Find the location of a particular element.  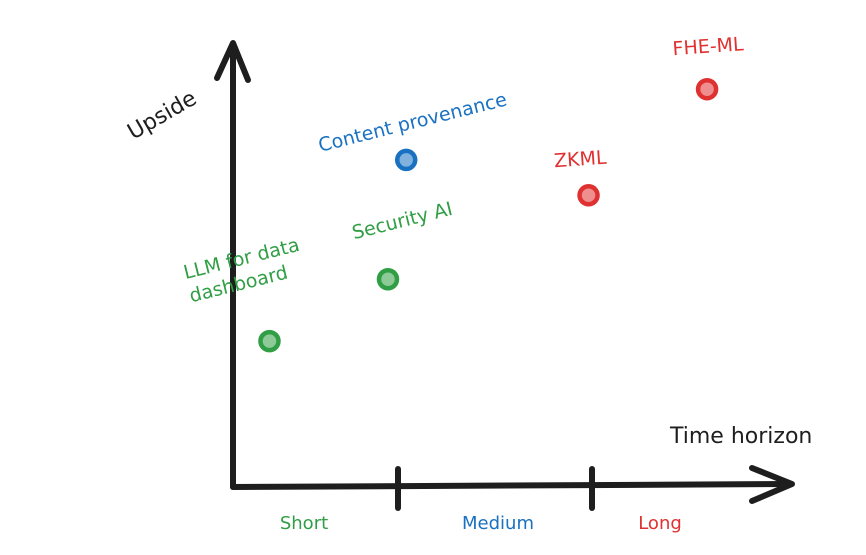

x-category-label-medium: Medium is located at coordinates (498, 523).